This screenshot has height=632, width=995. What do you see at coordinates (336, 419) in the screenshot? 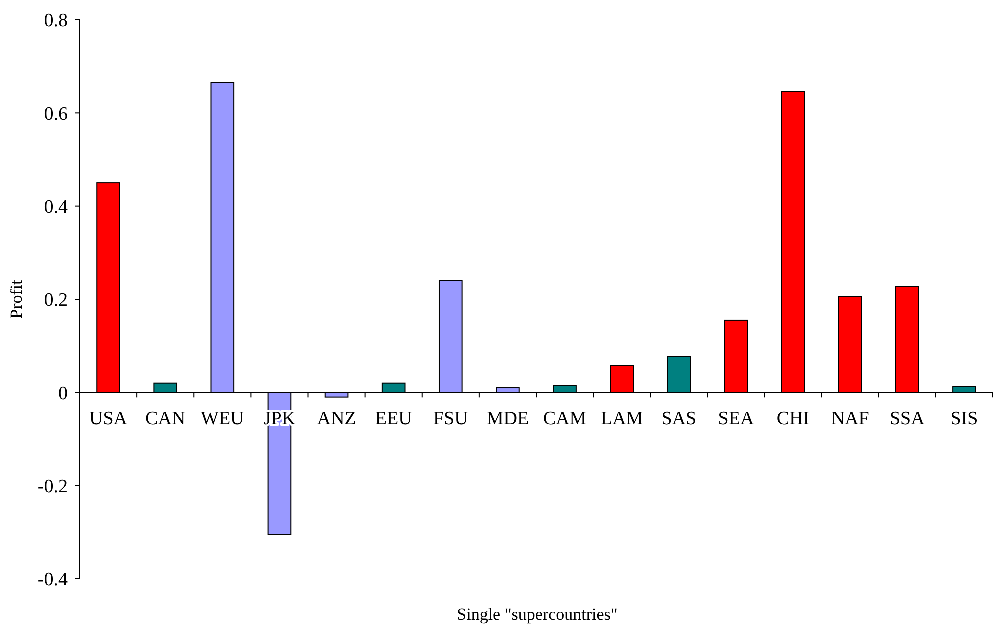
I see `x-tick-label: ANZ` at bounding box center [336, 419].